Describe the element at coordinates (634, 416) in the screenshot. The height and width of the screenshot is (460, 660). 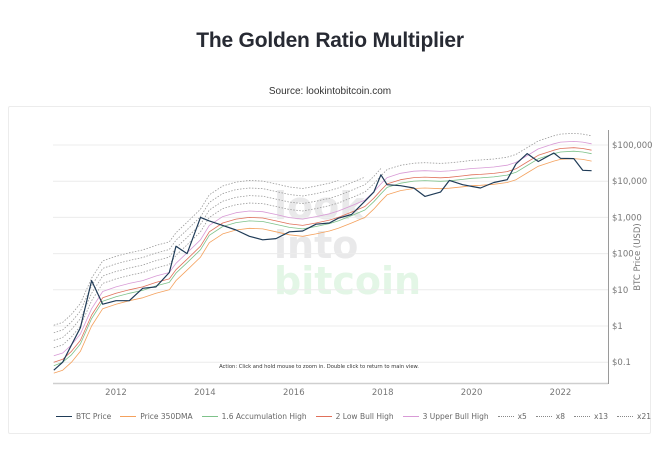
I see `legend-item-x21: x21` at that location.